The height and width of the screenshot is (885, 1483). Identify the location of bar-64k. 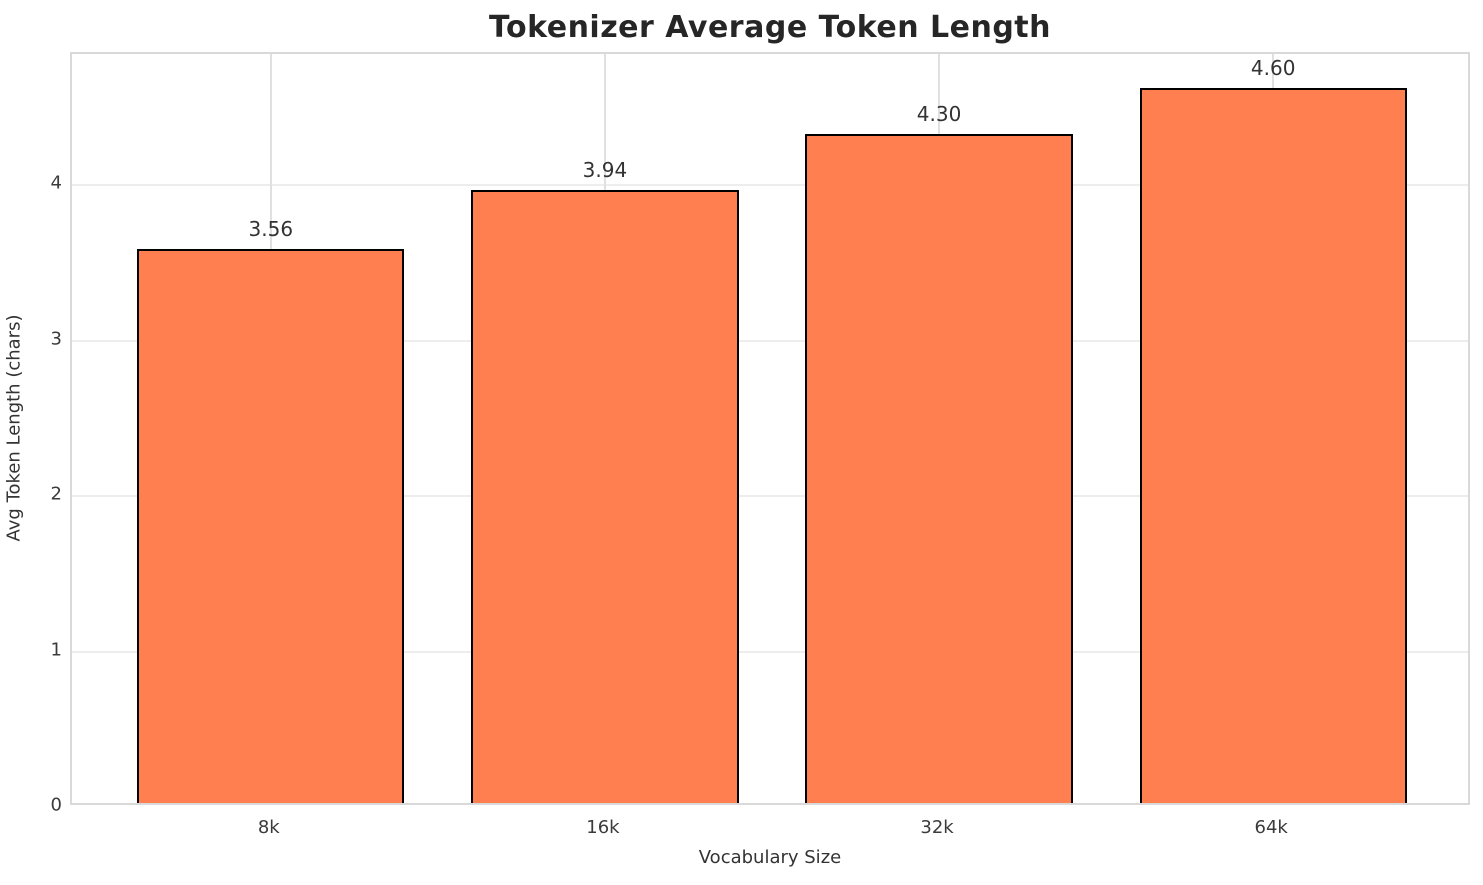
(1273, 445).